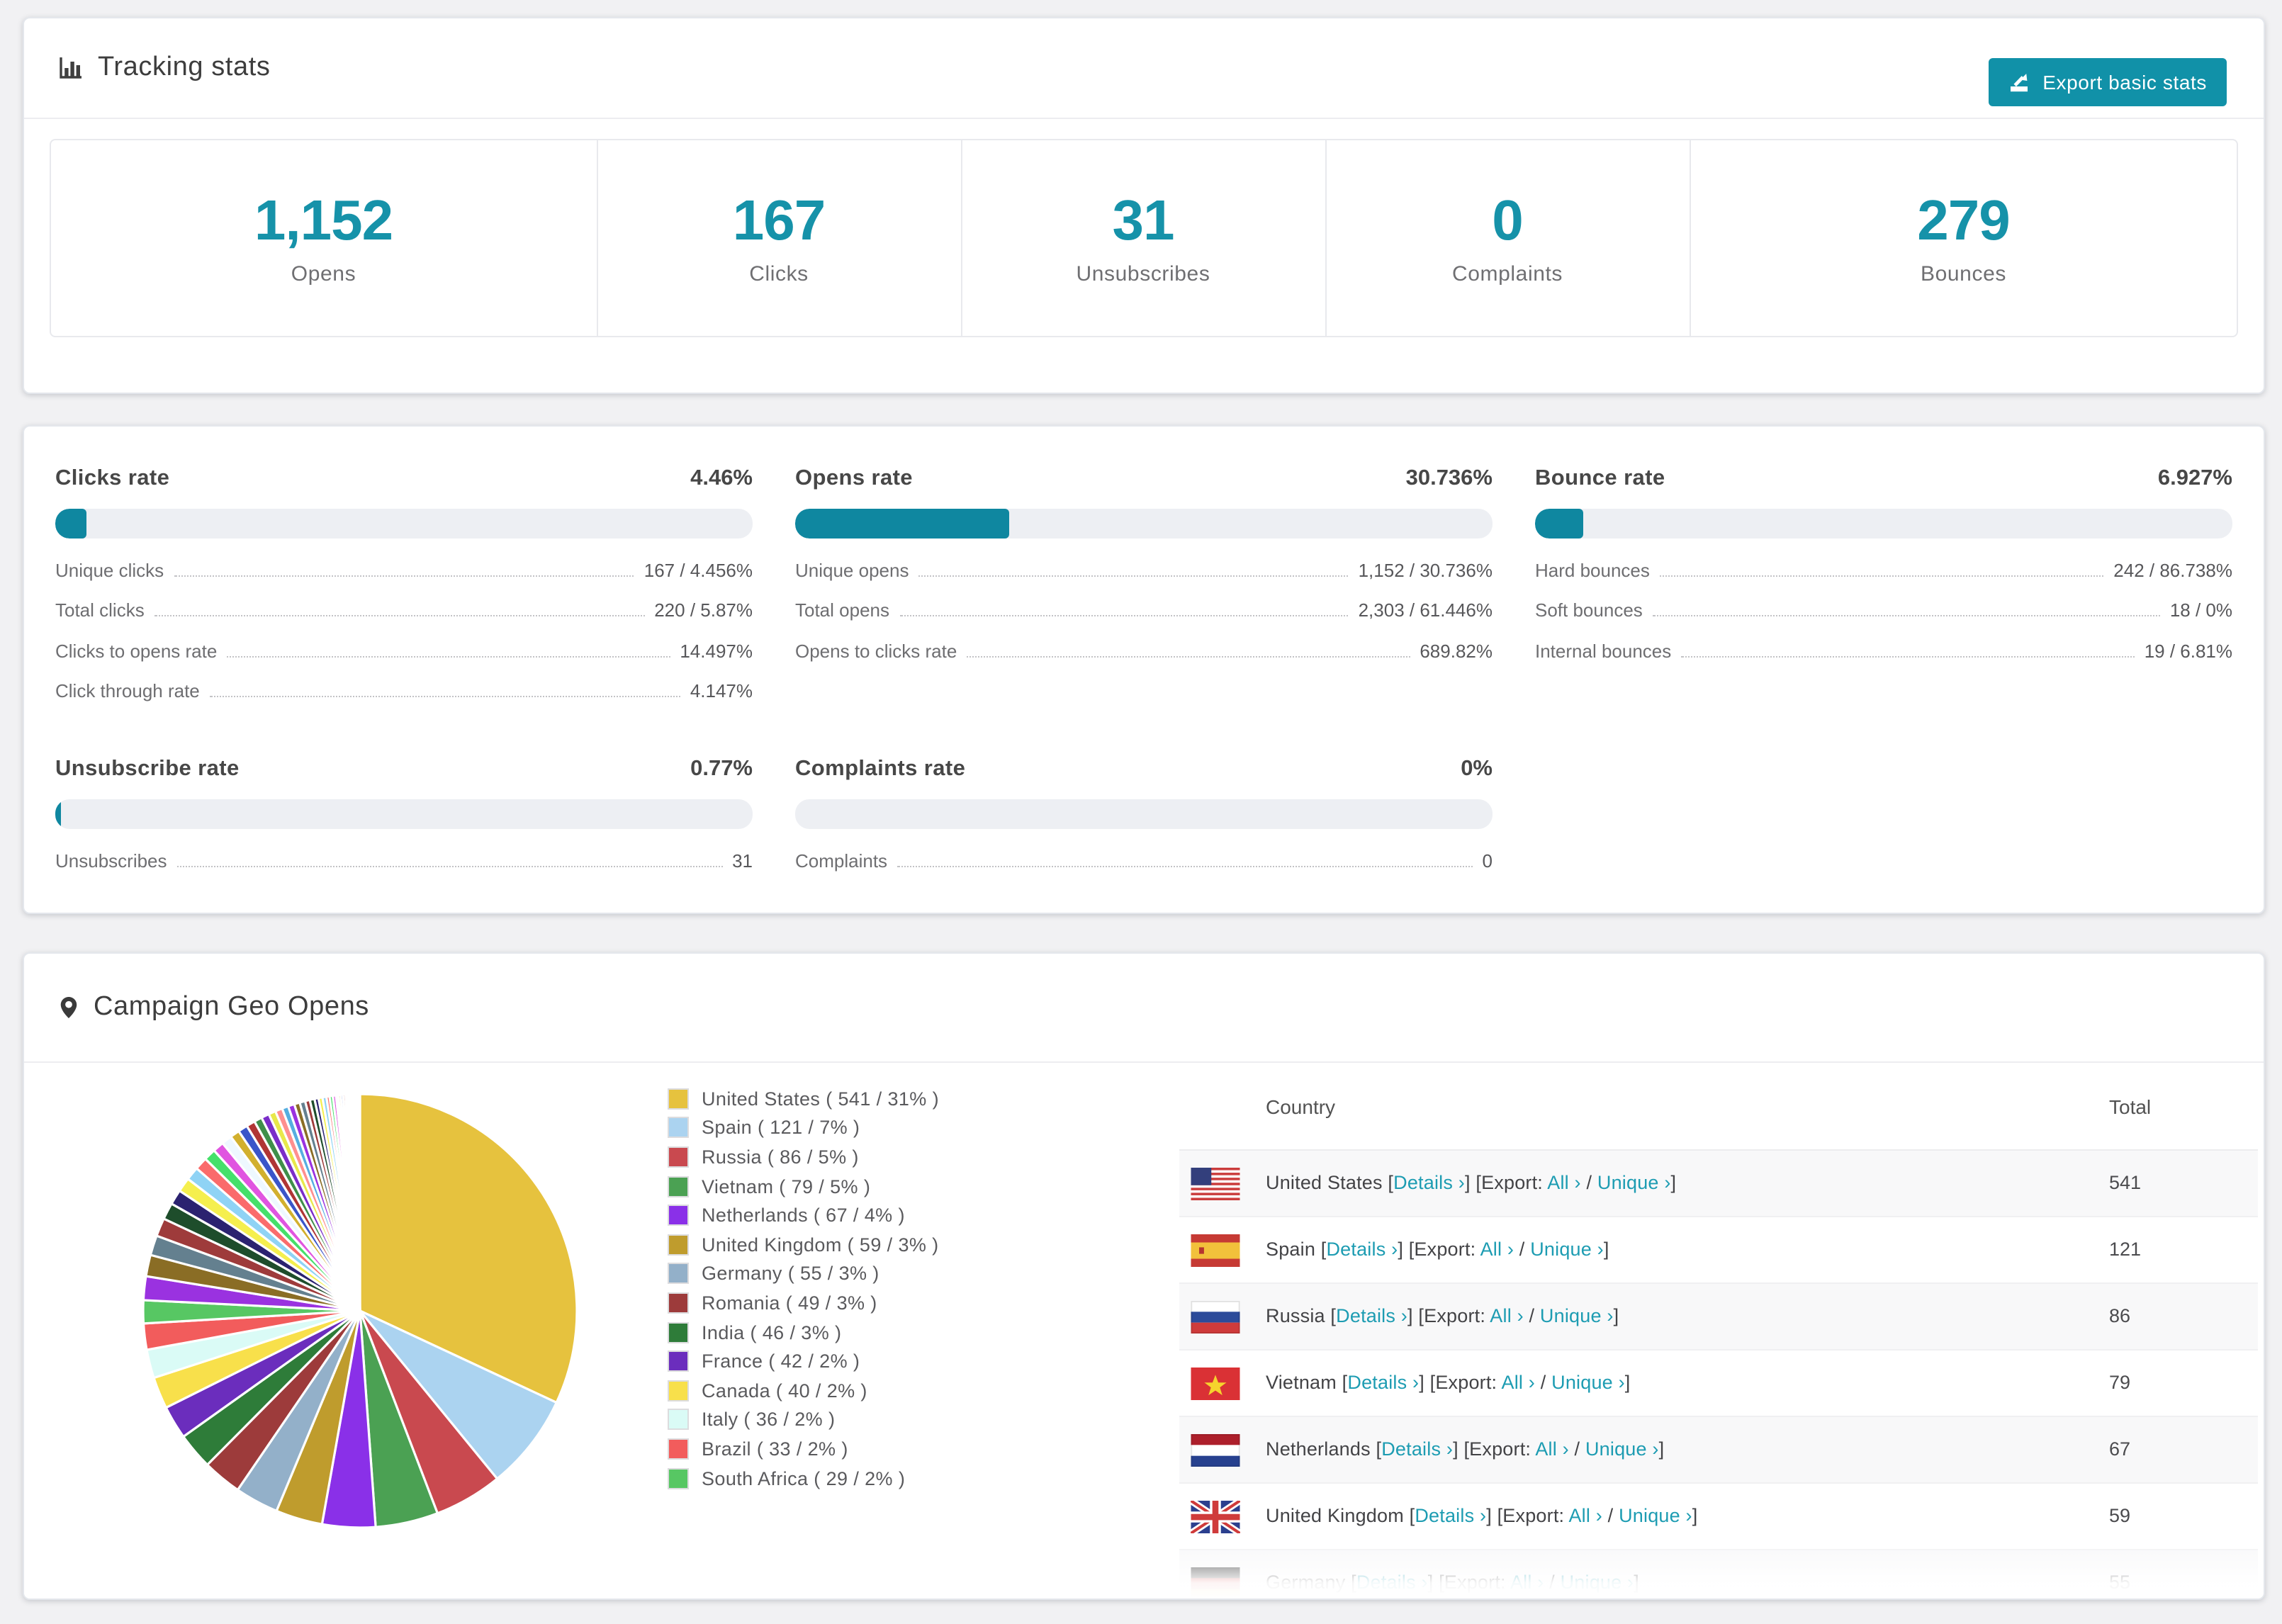  I want to click on legend-item: South Africa ( 29 / 2% ), so click(804, 1477).